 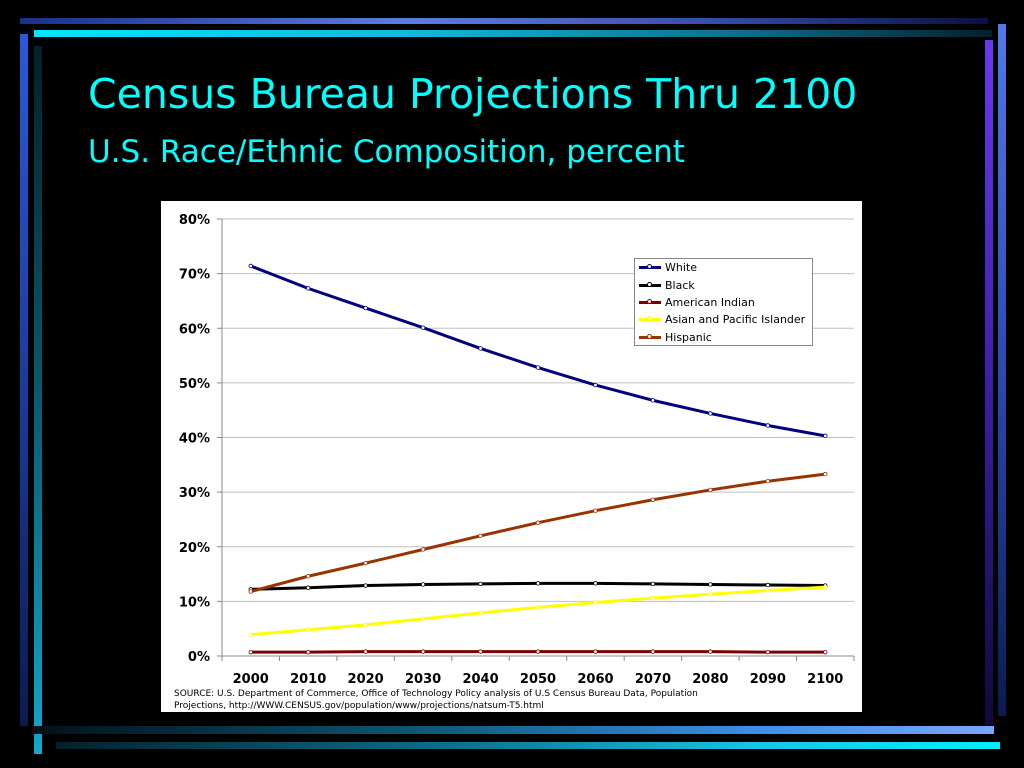 What do you see at coordinates (825, 679) in the screenshot?
I see `x-tick-label: 2100` at bounding box center [825, 679].